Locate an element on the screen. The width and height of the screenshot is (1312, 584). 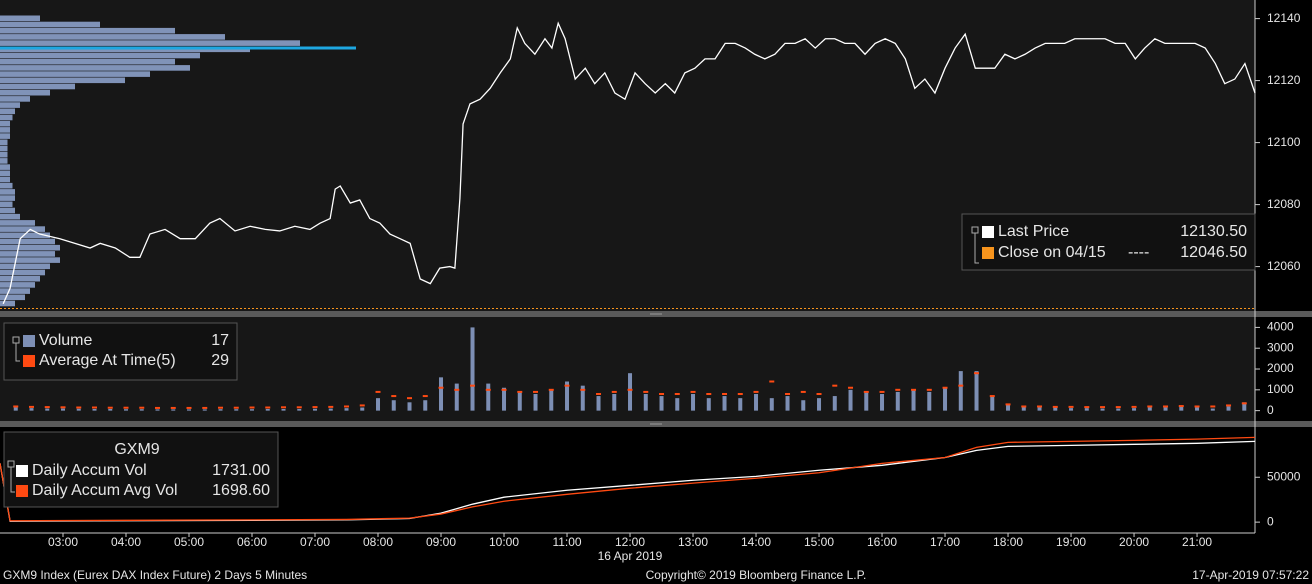
legend-dash: ---- is located at coordinates (1138, 252).